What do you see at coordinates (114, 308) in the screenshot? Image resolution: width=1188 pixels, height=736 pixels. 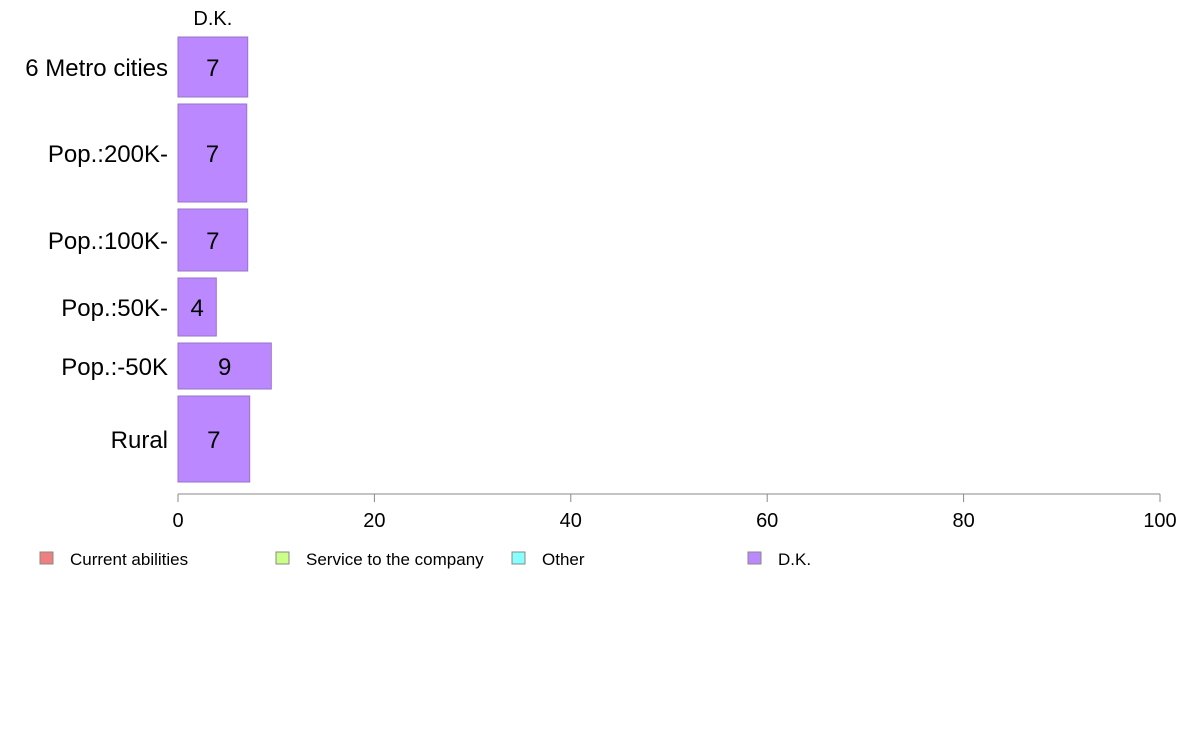 I see `category-label-3: Pop.:50K-` at bounding box center [114, 308].